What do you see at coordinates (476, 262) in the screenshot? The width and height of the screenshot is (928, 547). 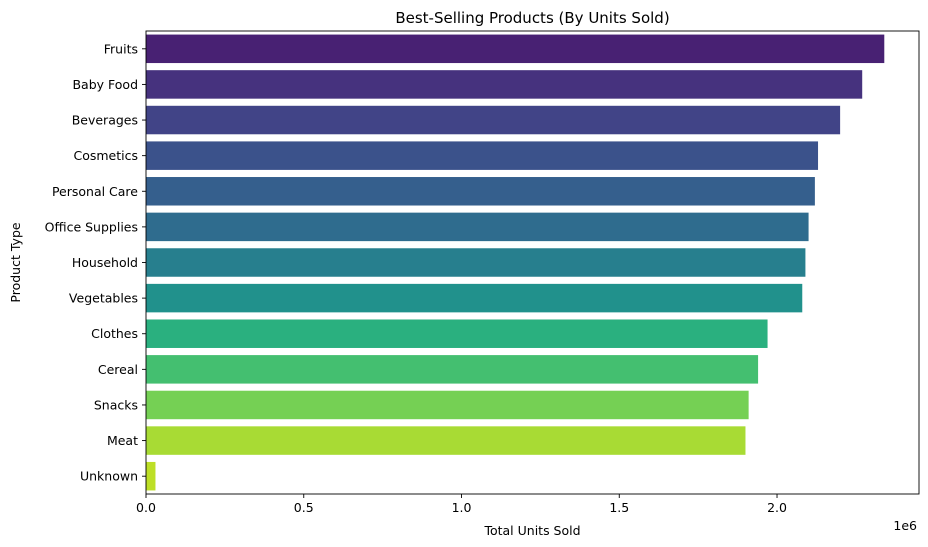 I see `bar-household` at bounding box center [476, 262].